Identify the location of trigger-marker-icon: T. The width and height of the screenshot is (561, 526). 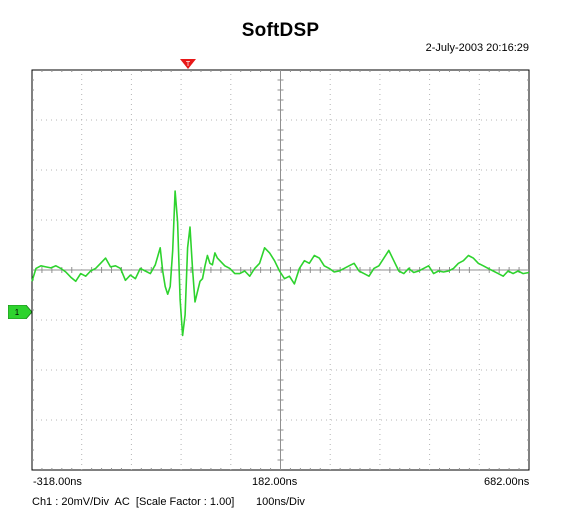
(188, 64).